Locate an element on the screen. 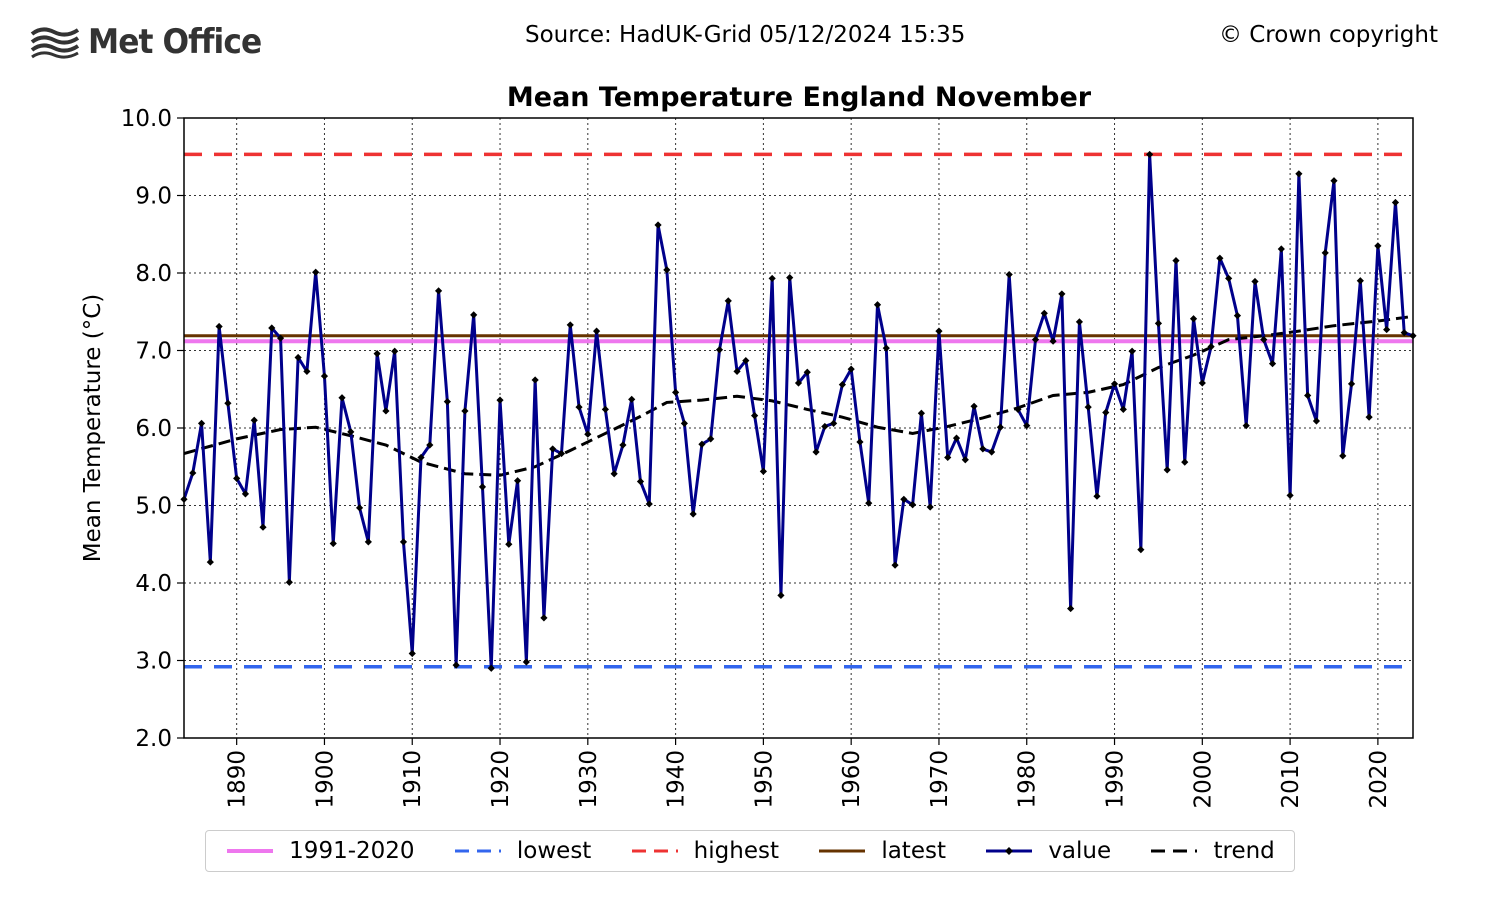 Image resolution: width=1500 pixels, height=900 pixels. legend-item-value: value is located at coordinates (1047, 851).